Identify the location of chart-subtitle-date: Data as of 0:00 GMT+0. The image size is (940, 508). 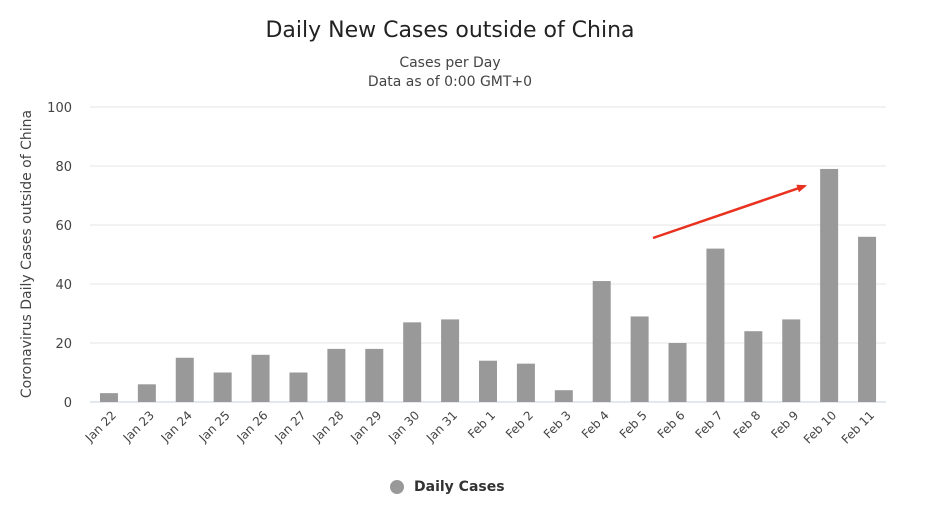
(450, 82).